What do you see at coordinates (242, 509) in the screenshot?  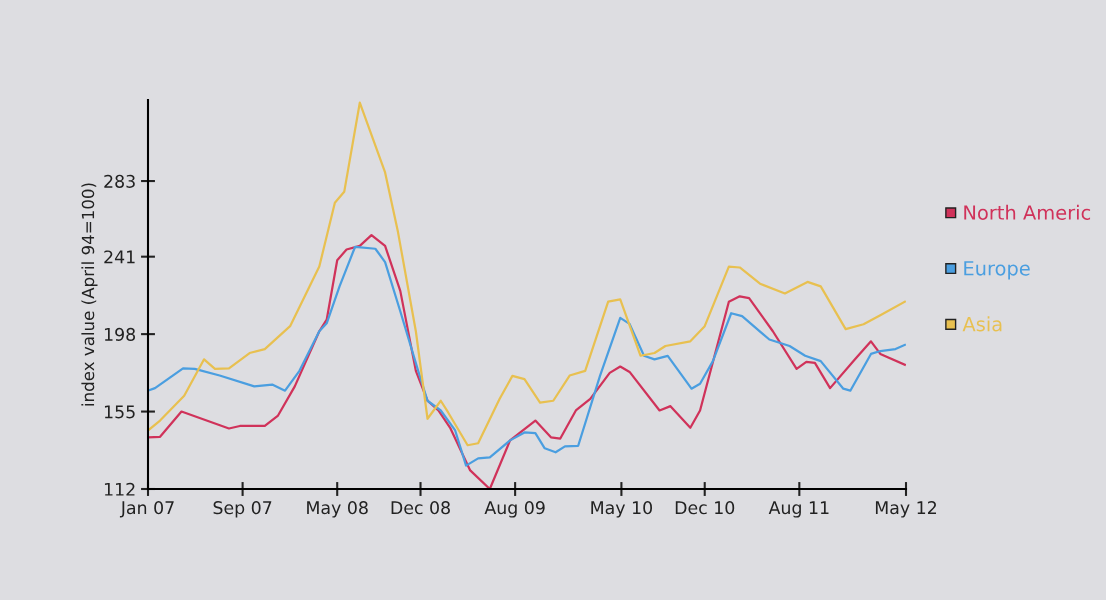 I see `x-tick-label: Sep 07` at bounding box center [242, 509].